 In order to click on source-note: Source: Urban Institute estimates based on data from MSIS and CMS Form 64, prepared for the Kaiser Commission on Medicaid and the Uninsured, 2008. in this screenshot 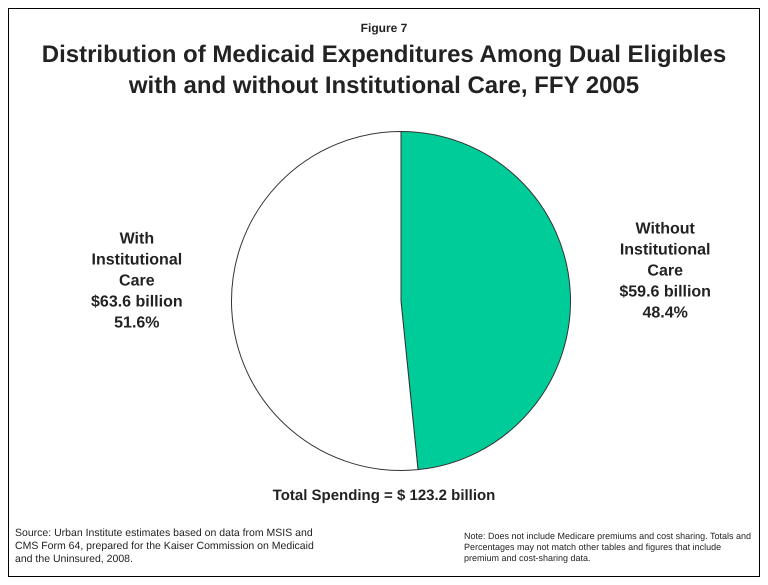, I will do `click(165, 546)`.